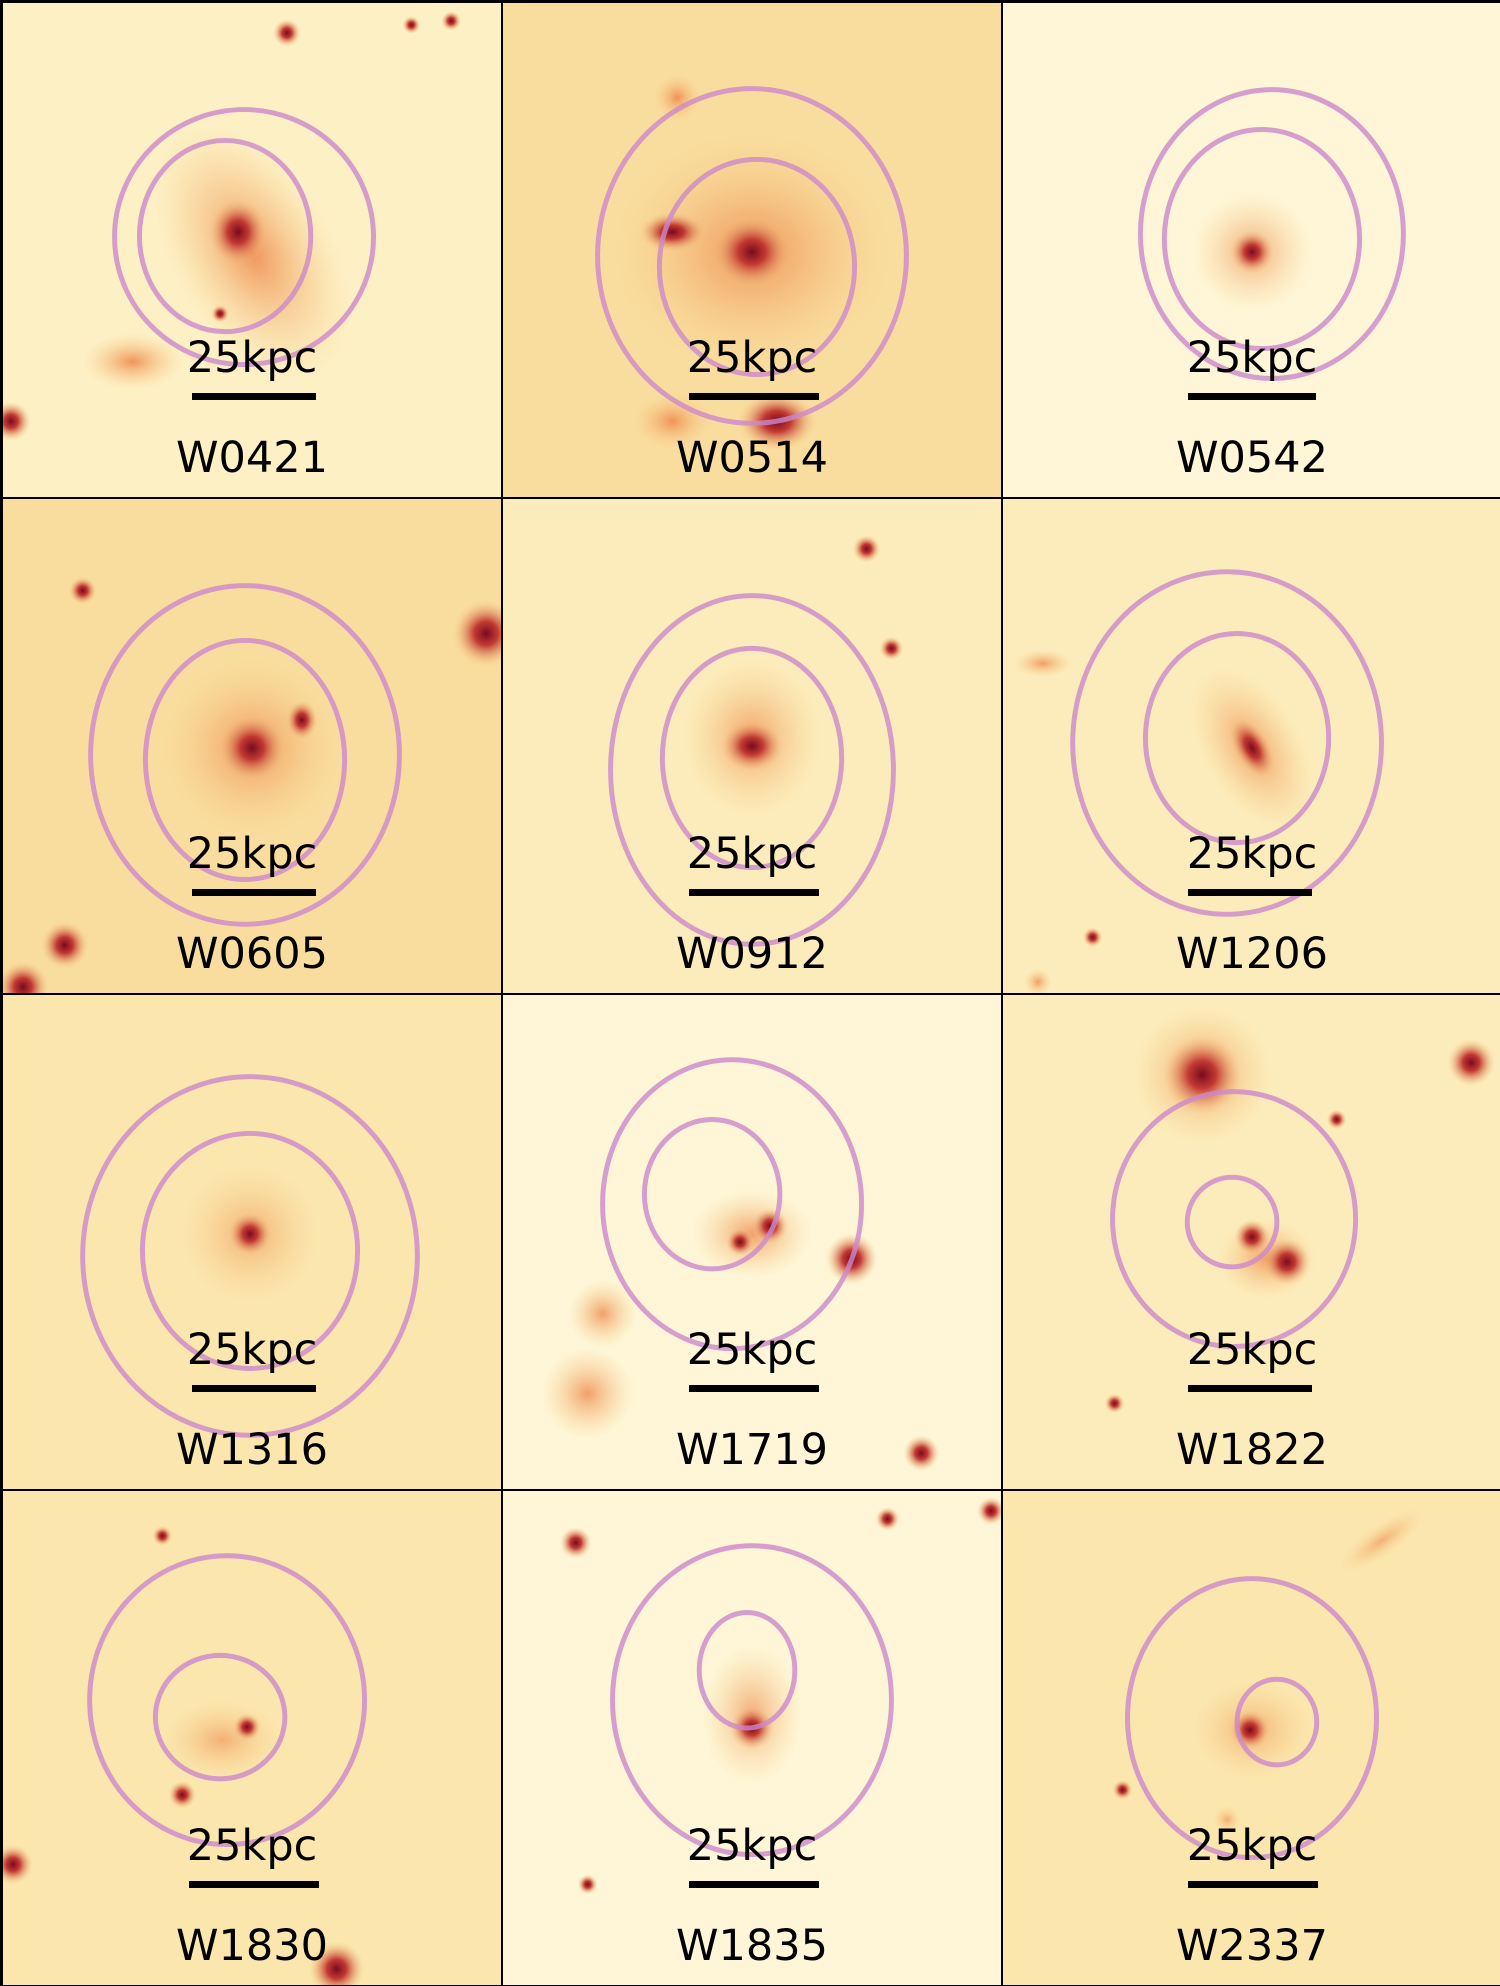 The width and height of the screenshot is (1500, 1986). I want to click on panel-w1835: 25kpc W1835, so click(752, 1738).